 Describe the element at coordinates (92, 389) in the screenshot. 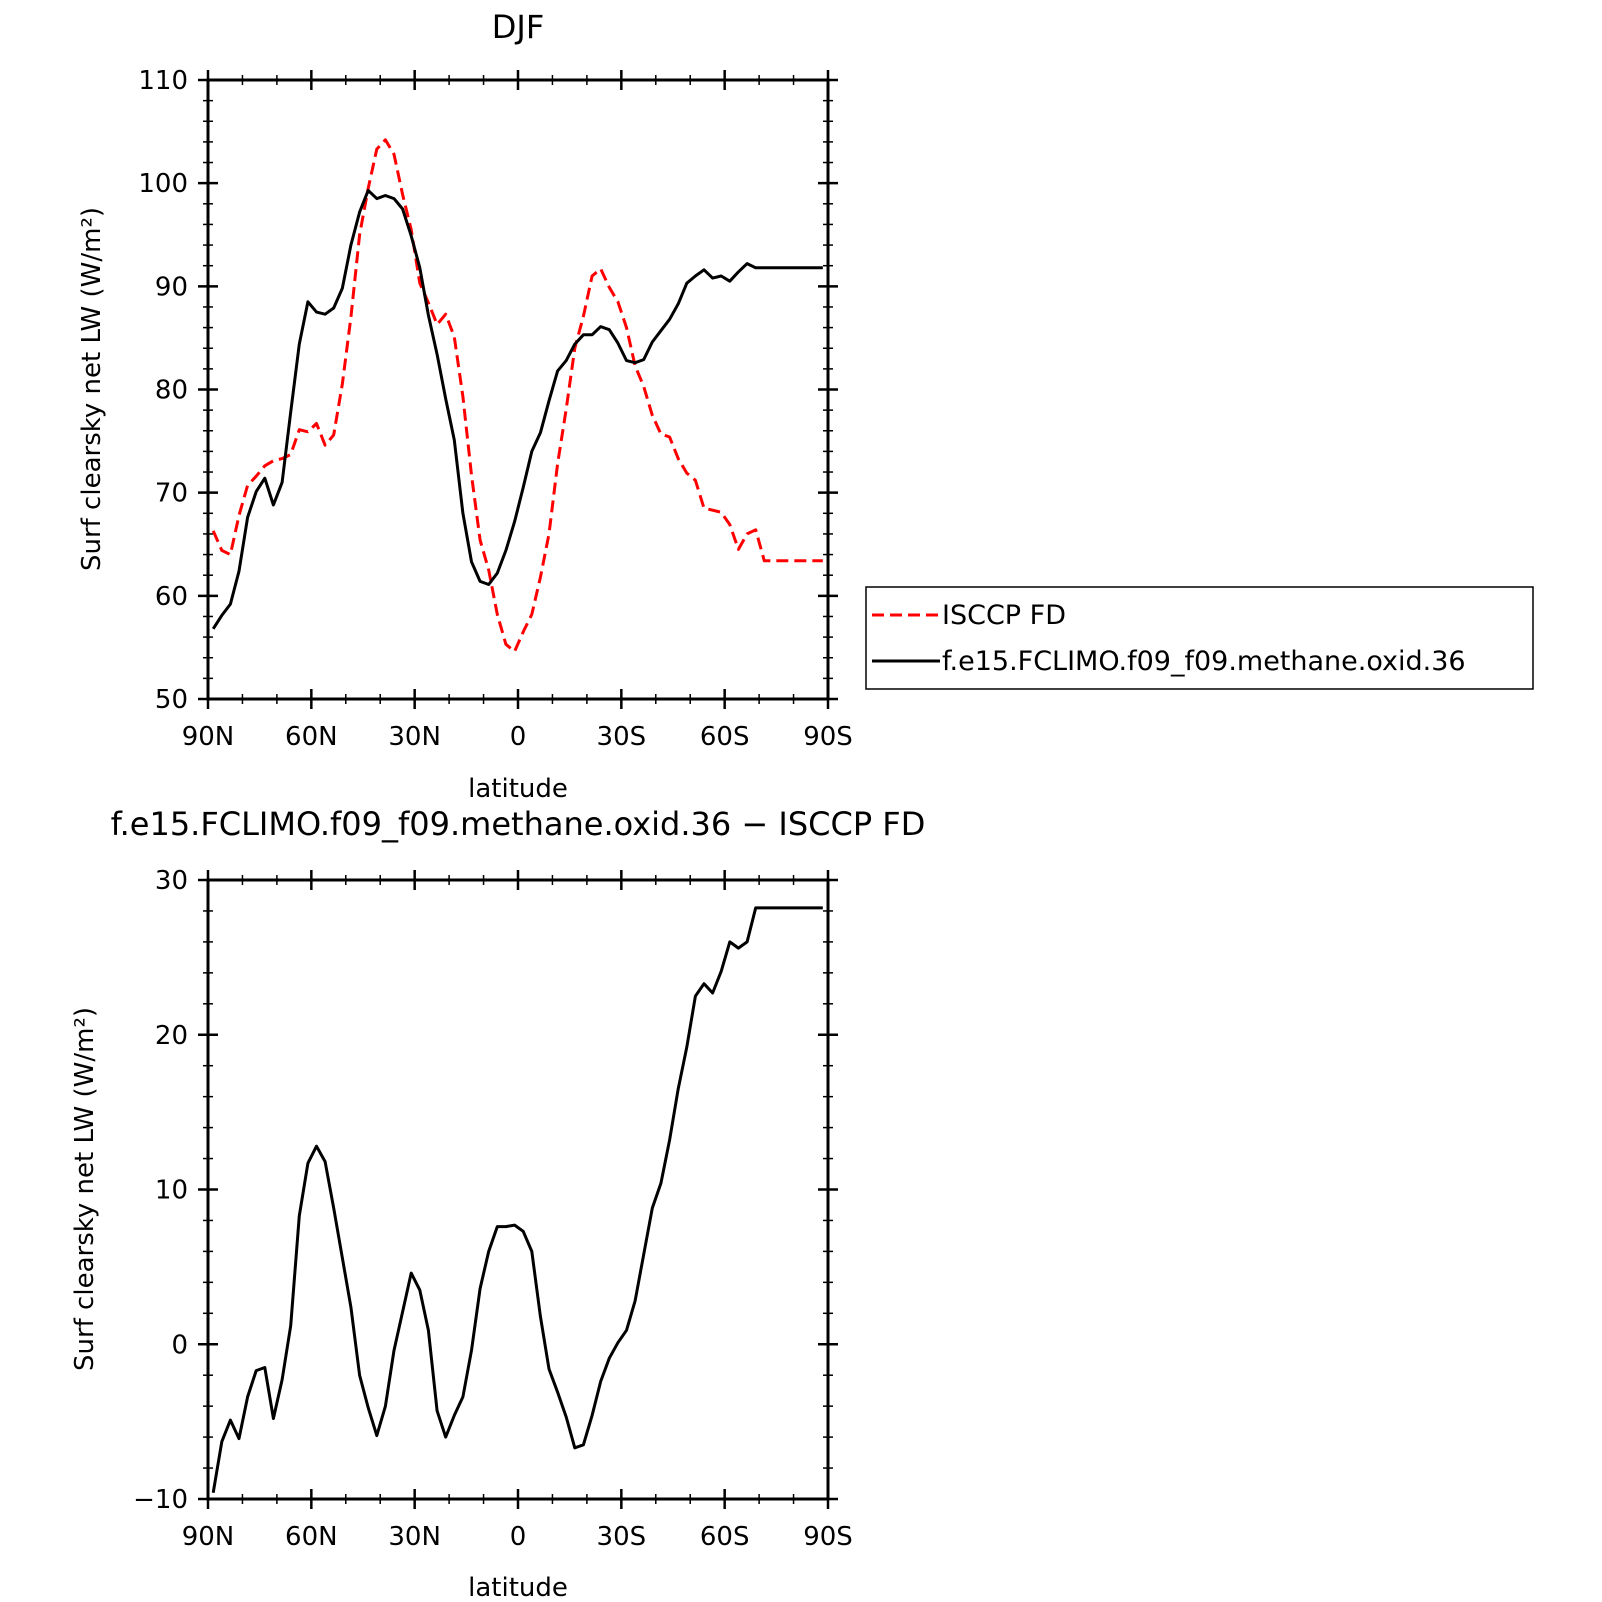

I see `top-y-axis-title: Surf clearsky net LW (W/m²)` at that location.